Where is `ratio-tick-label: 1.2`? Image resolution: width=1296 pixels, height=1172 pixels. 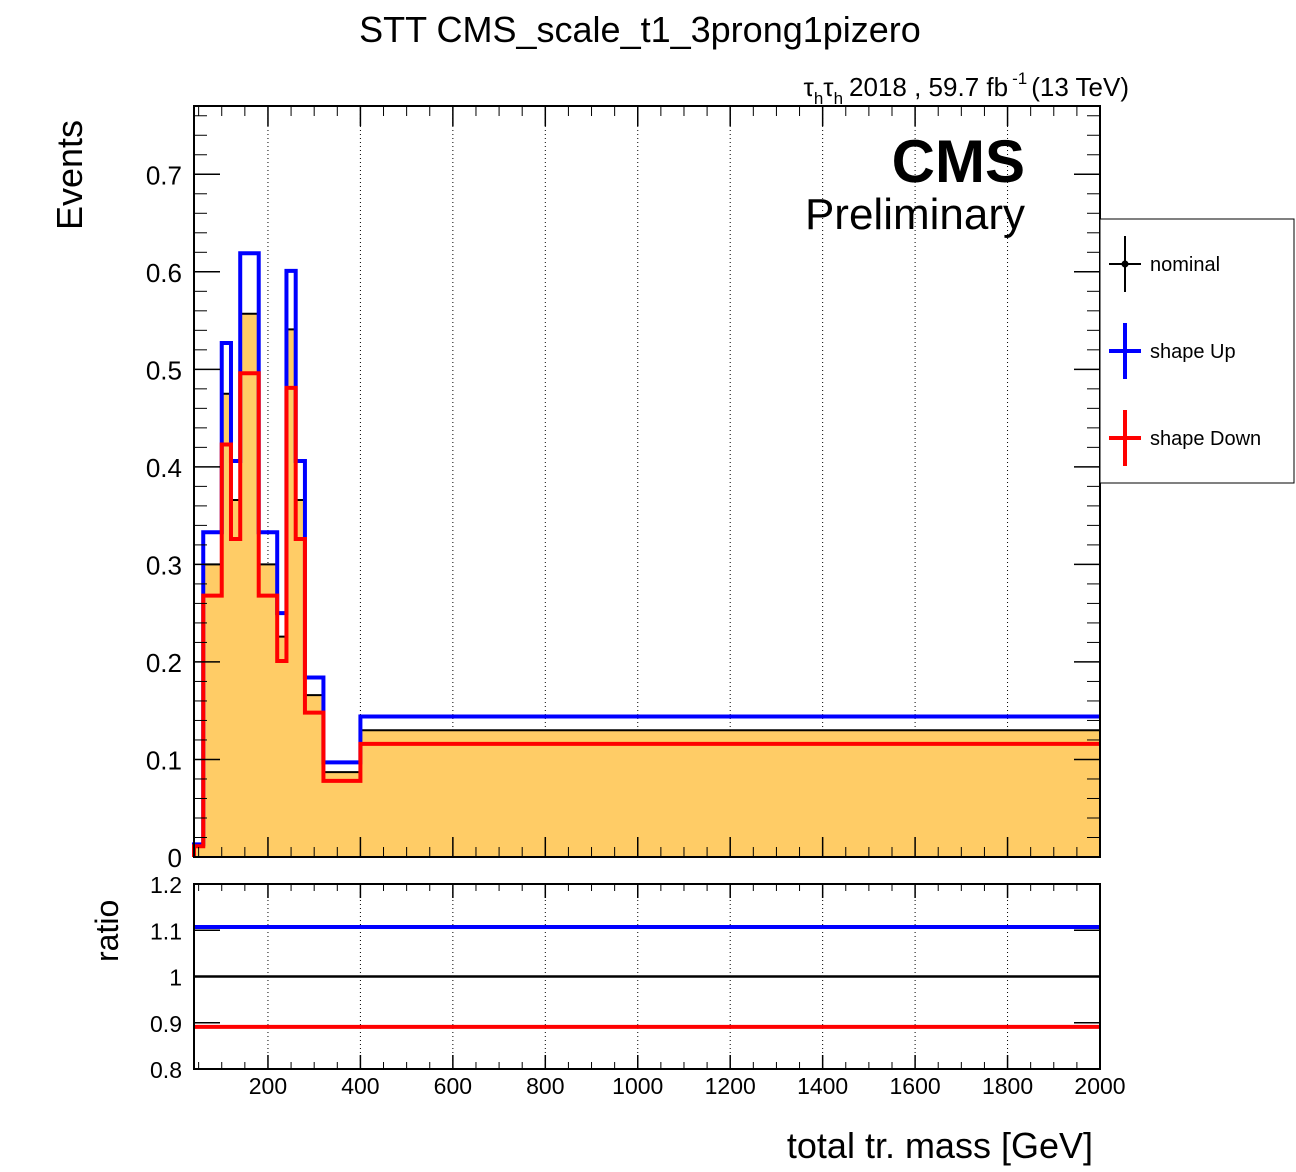
ratio-tick-label: 1.2 is located at coordinates (166, 885).